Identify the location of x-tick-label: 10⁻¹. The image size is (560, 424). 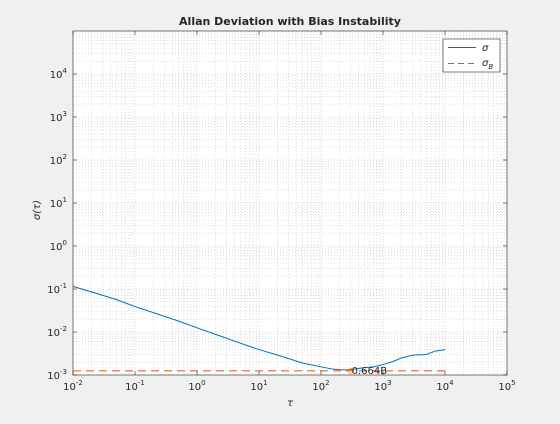
(135, 386).